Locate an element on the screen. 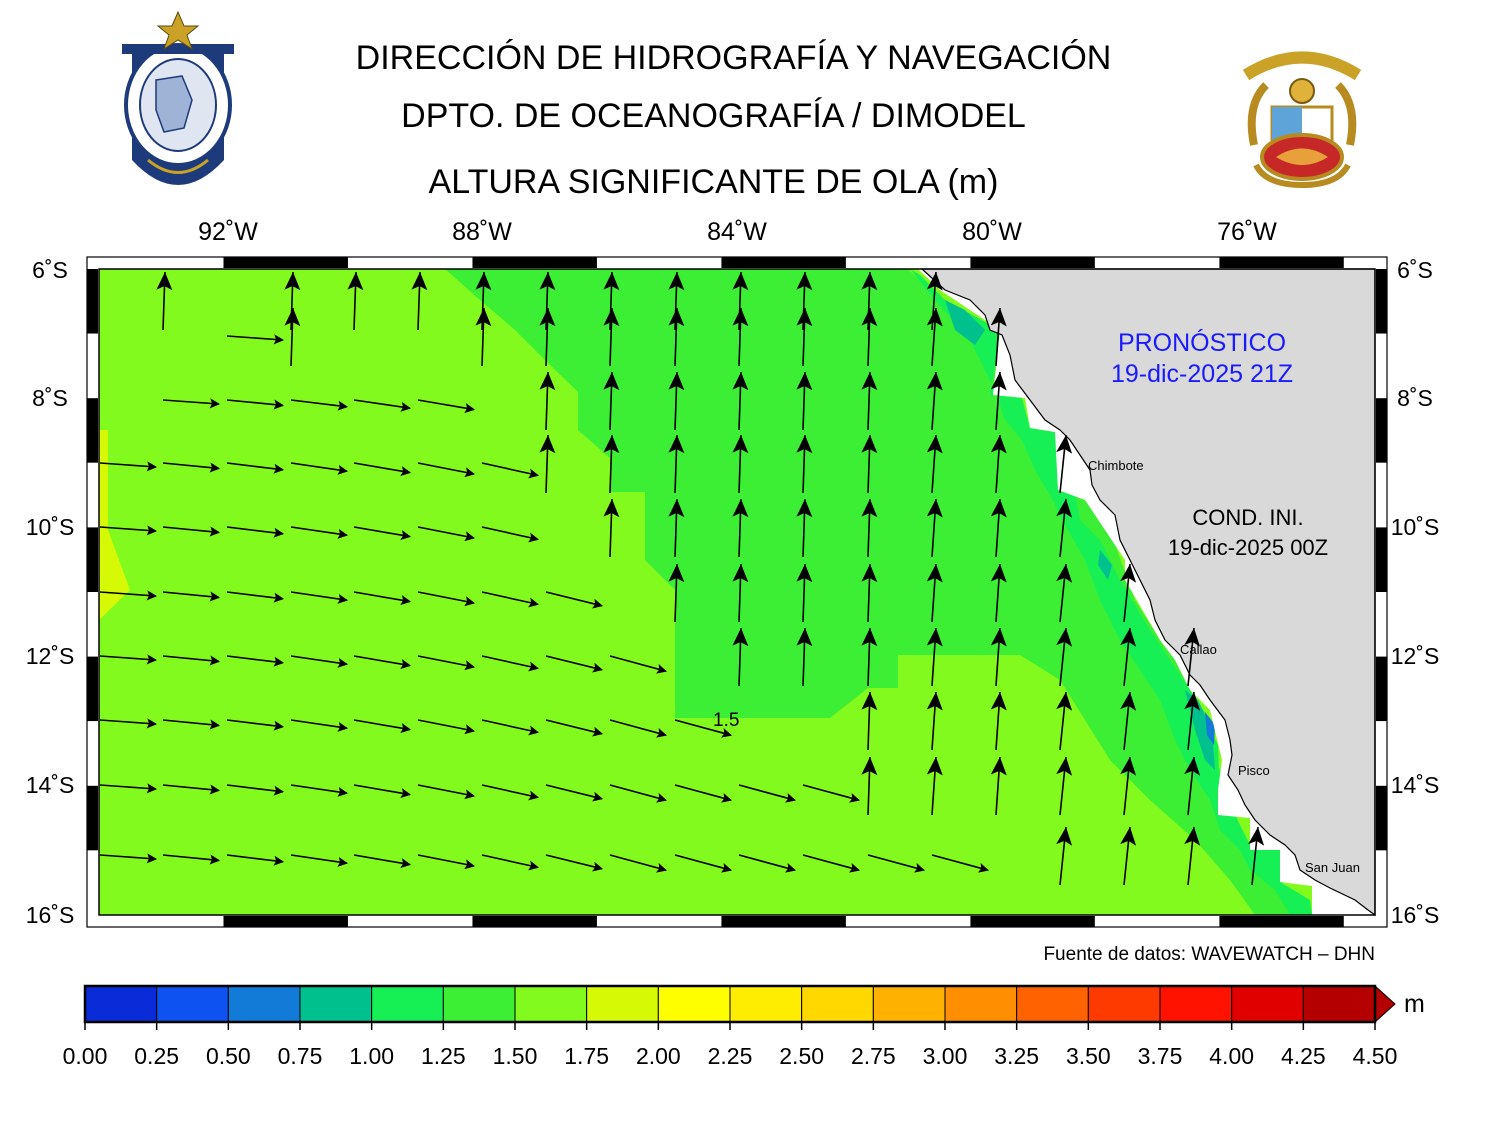 The width and height of the screenshot is (1487, 1125). map-title: ALTURA SIGNIFICANTE DE OLA (m) is located at coordinates (713, 182).